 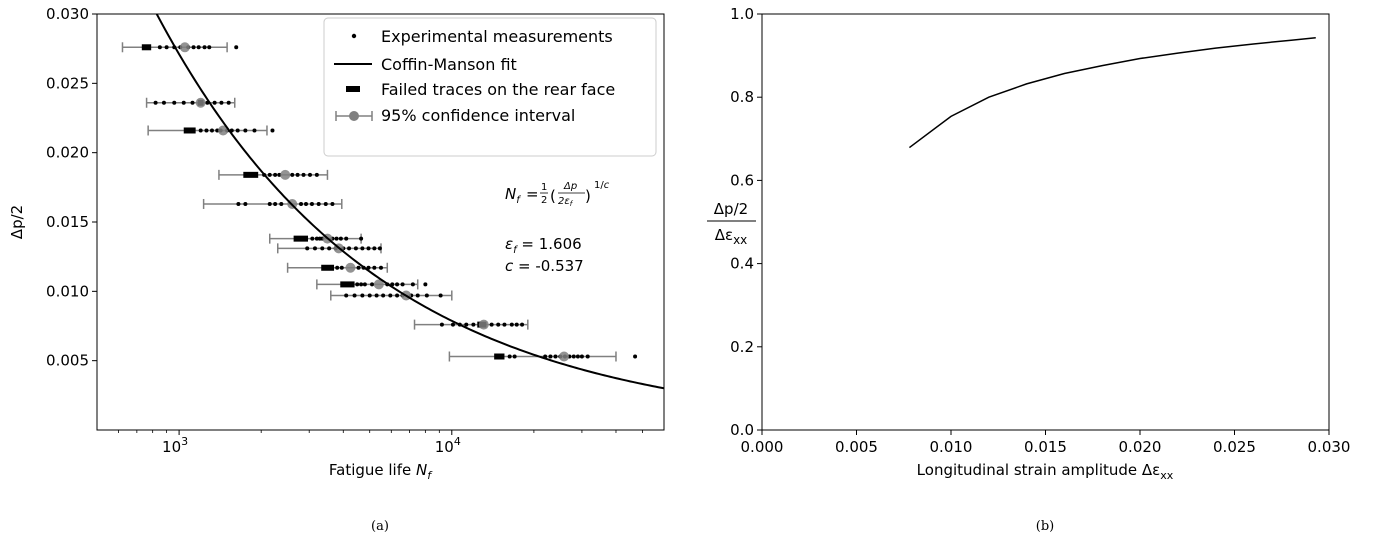 I want to click on x-tick-label: 0.030, so click(x=1329, y=447).